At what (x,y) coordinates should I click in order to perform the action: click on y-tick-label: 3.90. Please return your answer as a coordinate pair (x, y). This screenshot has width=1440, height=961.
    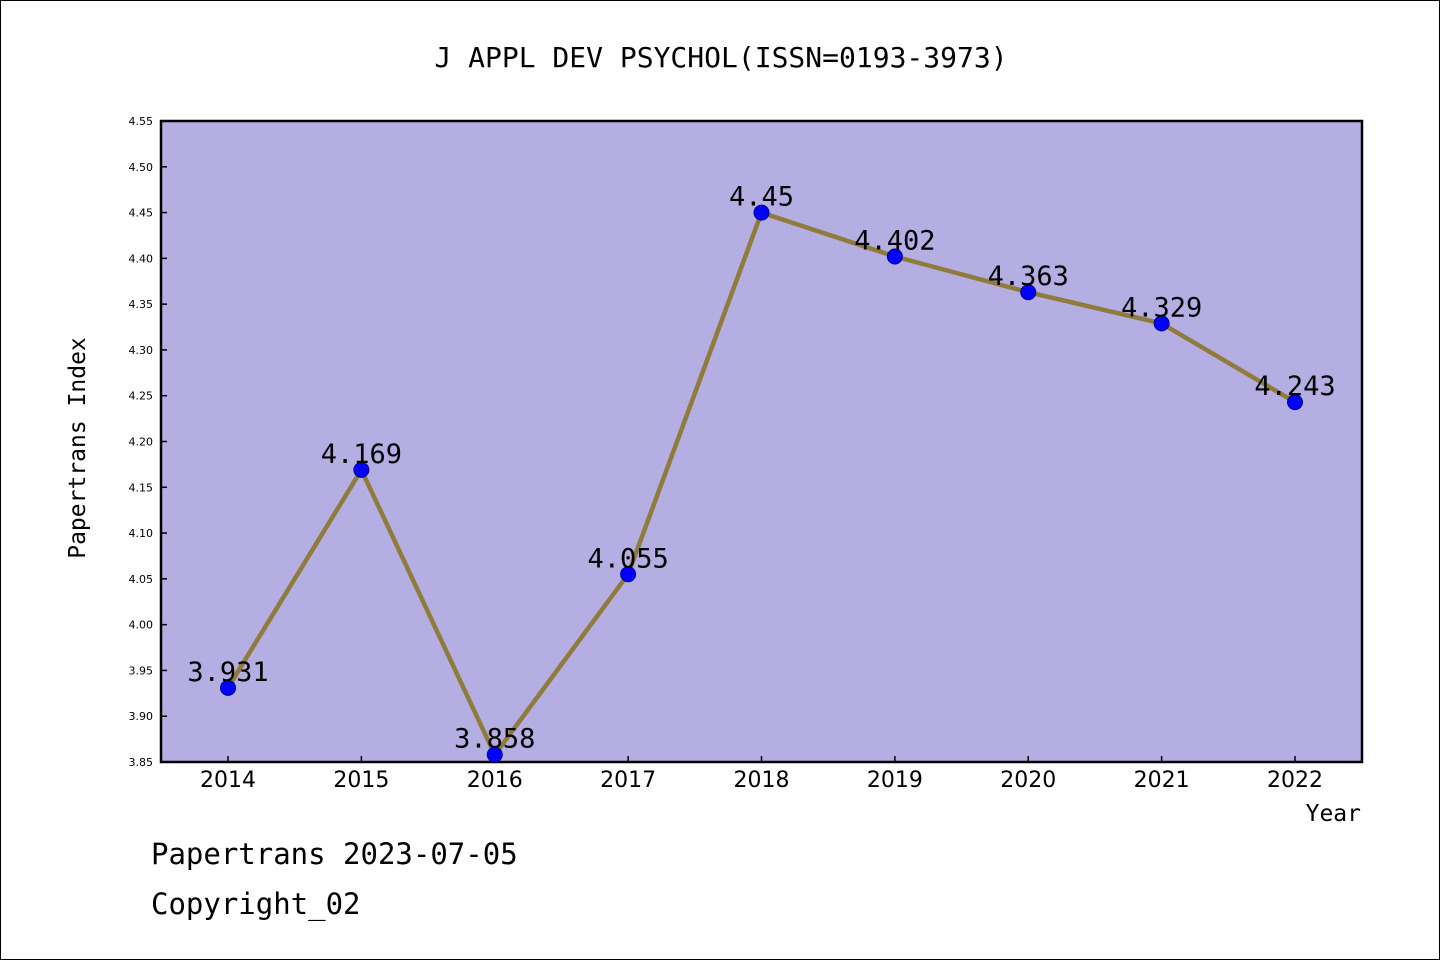
    Looking at the image, I should click on (141, 716).